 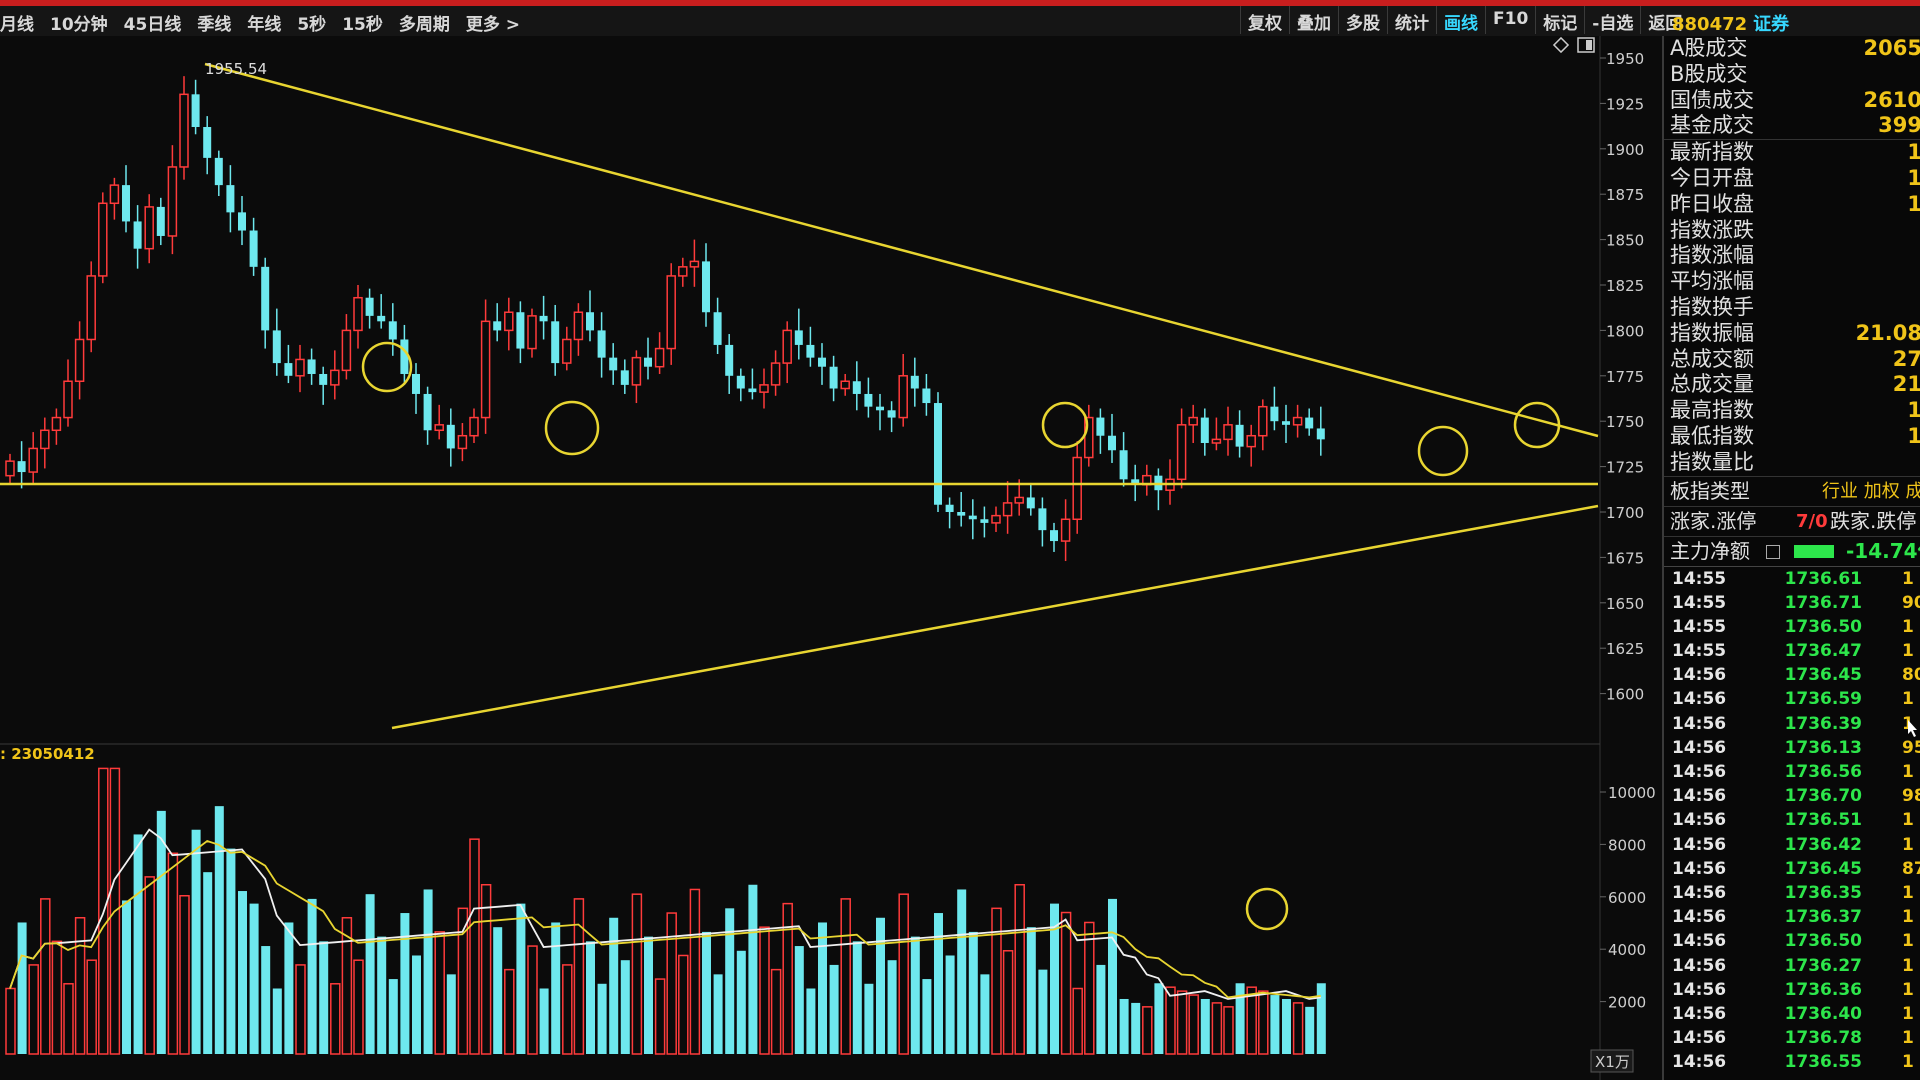 I want to click on period-tab-5: 5秒, so click(x=312, y=25).